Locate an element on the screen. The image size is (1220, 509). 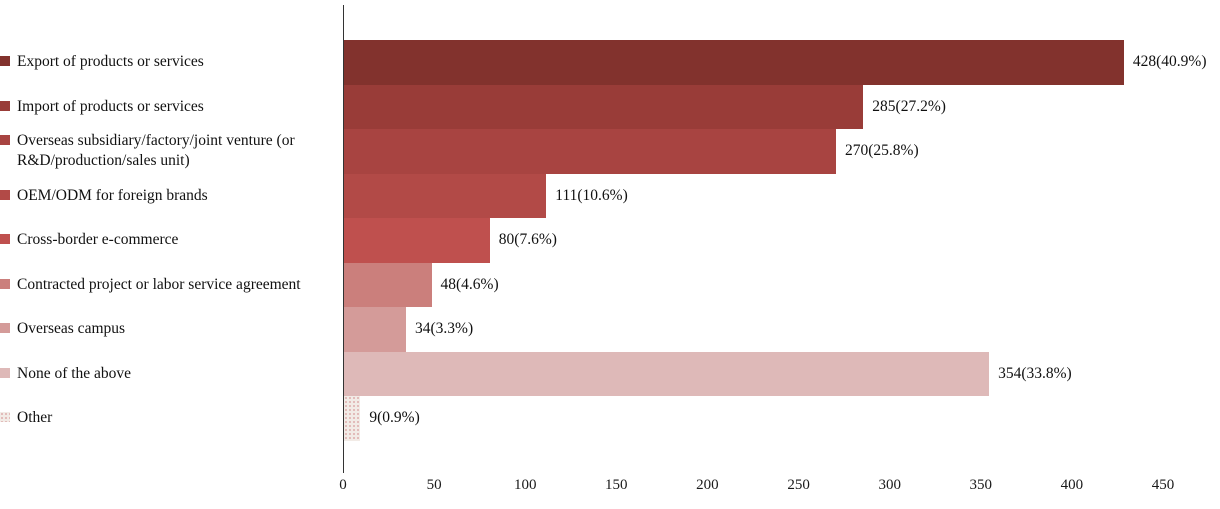
bar-track: 285(27.2%) is located at coordinates (782, 106).